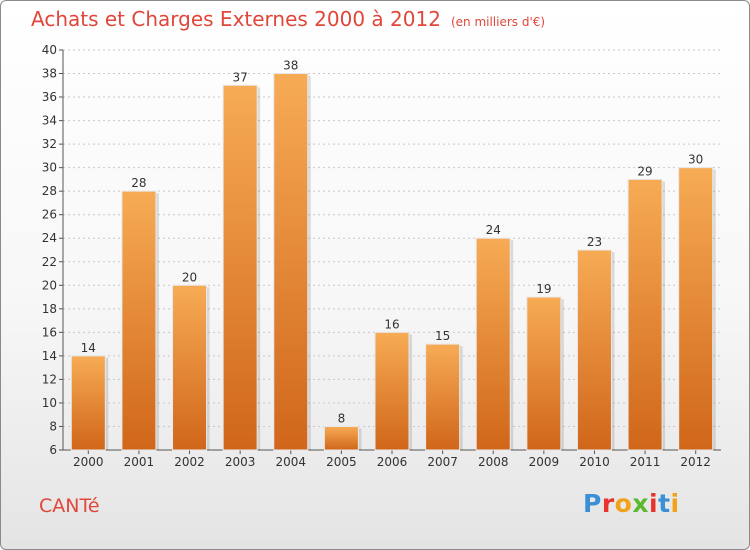 This screenshot has width=750, height=550. Describe the element at coordinates (592, 503) in the screenshot. I see `logo-letter: P` at that location.